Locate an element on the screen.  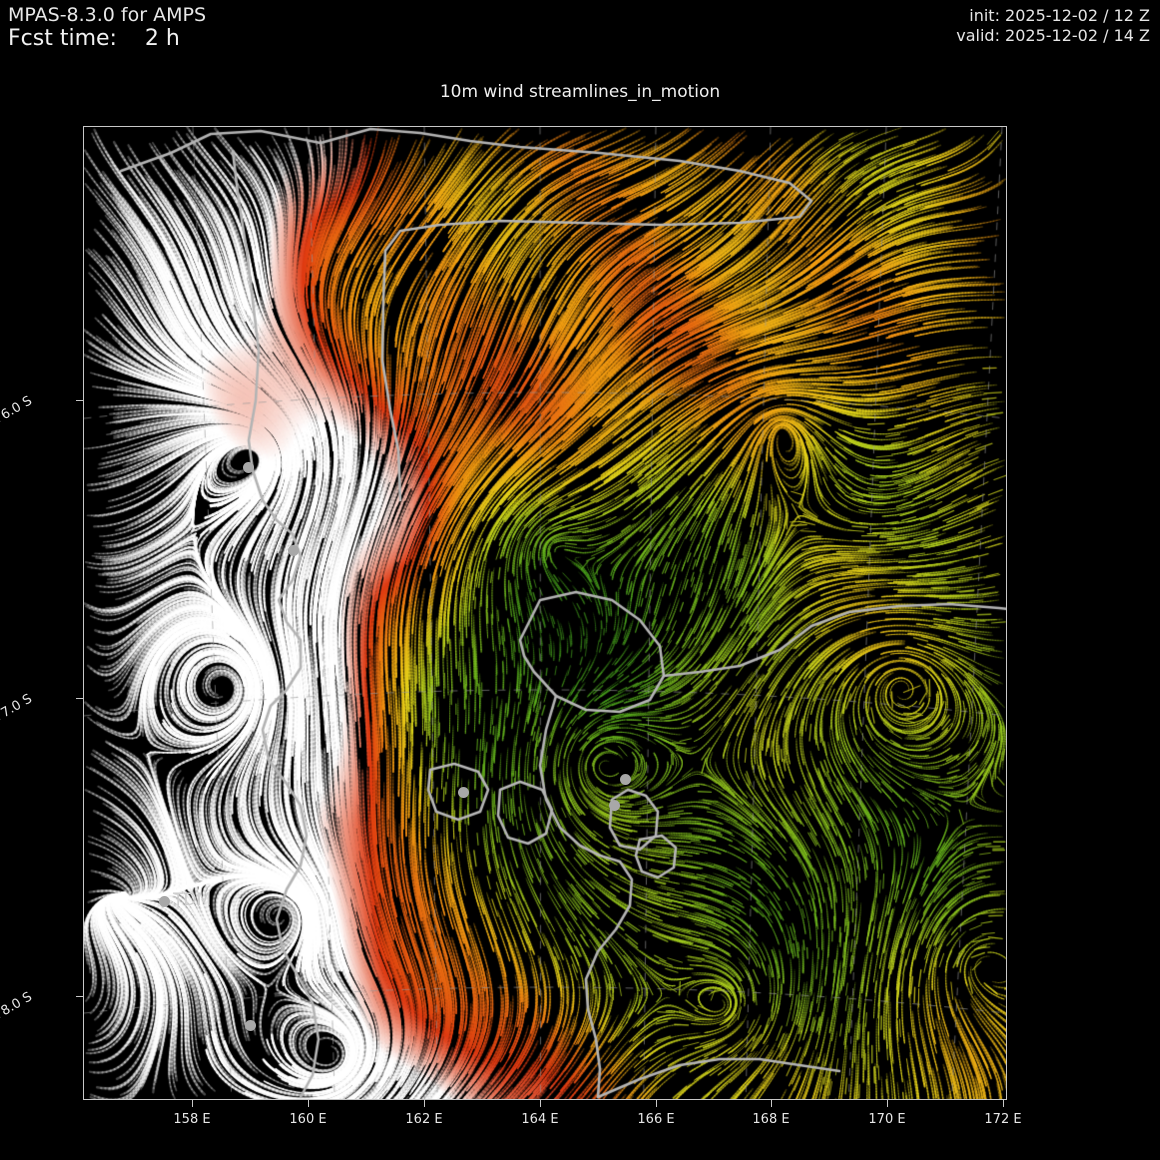
x-axis-tick-label: 170 E is located at coordinates (887, 1119).